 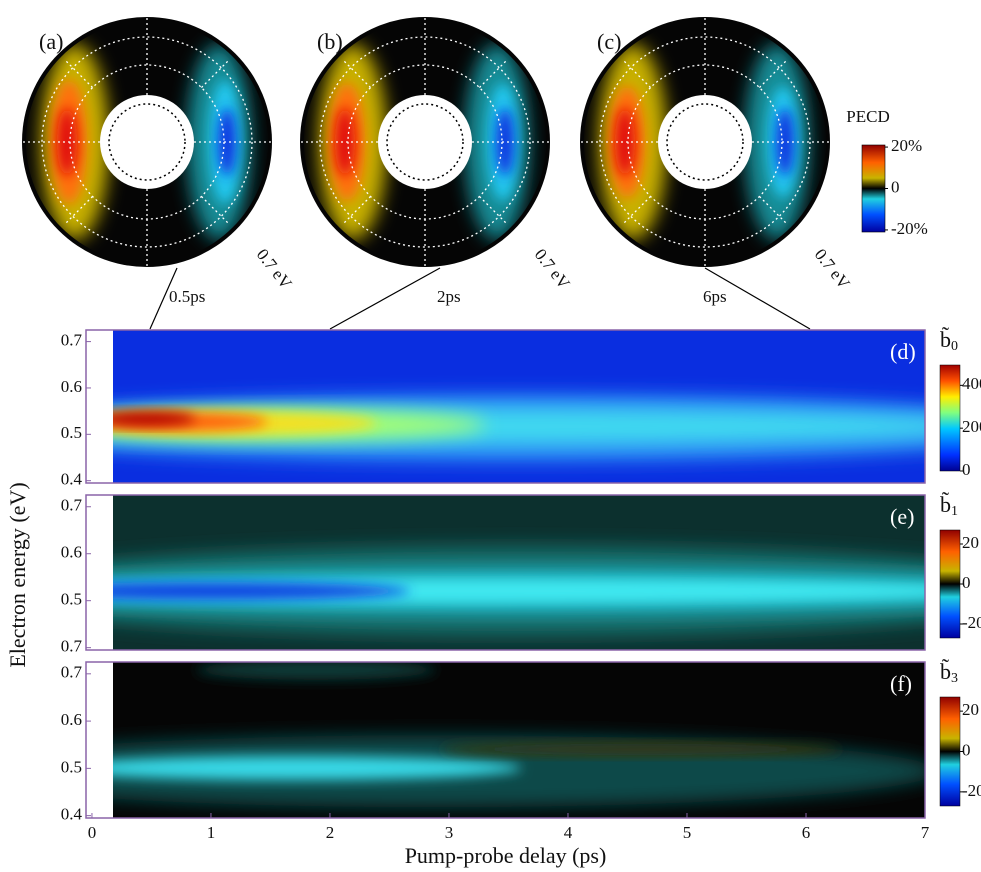 I want to click on x-tick-label: 2, so click(x=330, y=832).